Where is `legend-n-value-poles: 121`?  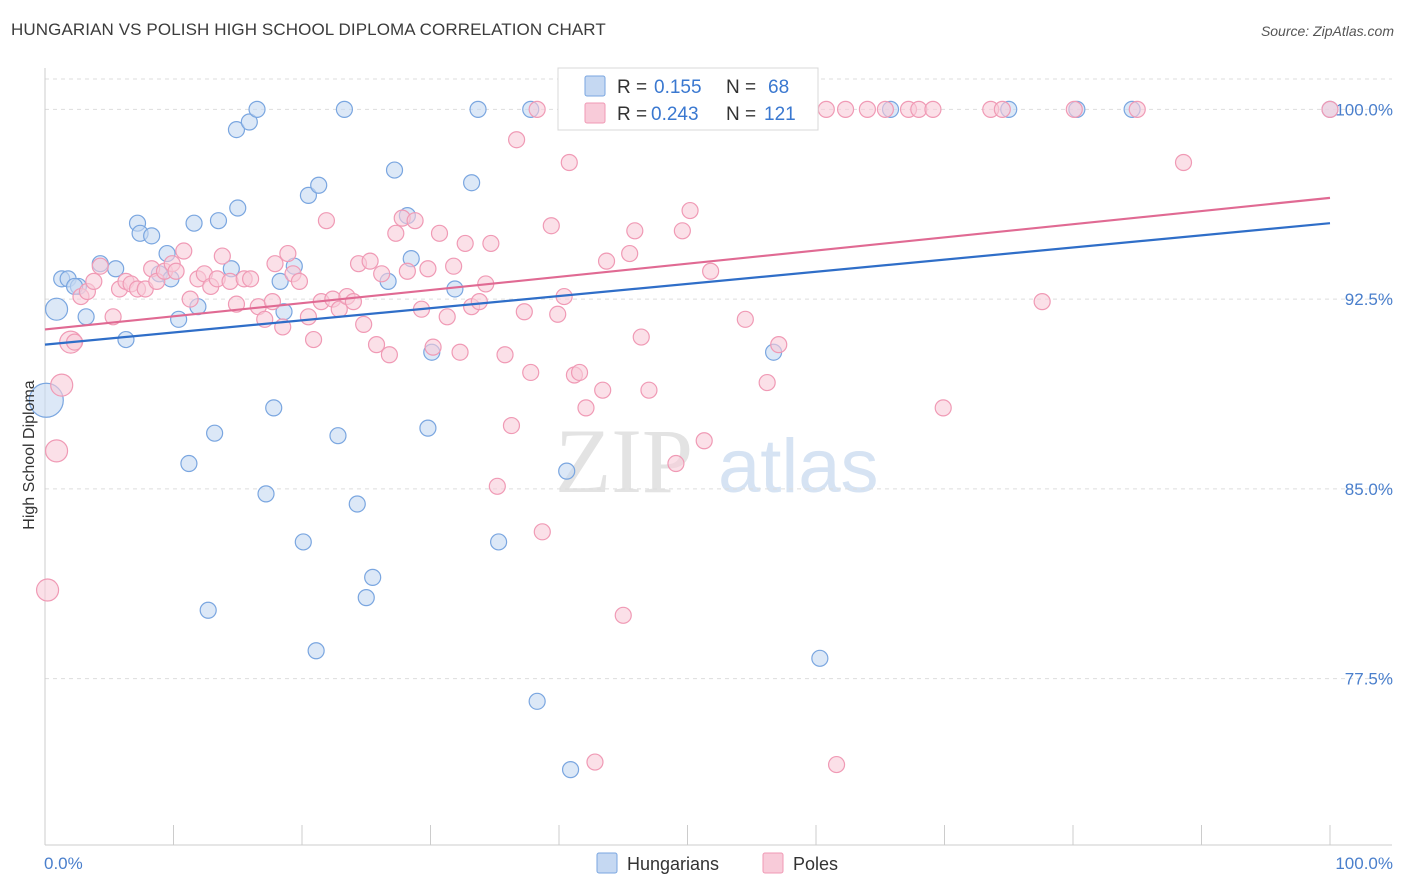
legend-n-value-poles: 121 is located at coordinates (780, 114).